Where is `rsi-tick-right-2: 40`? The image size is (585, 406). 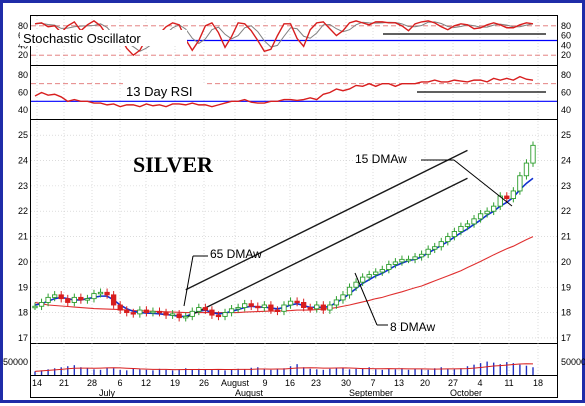
rsi-tick-right-2: 40 is located at coordinates (566, 110).